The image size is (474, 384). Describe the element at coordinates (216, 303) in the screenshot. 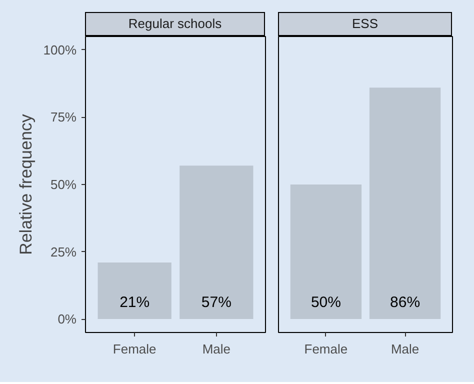

I see `data-label: 57%` at that location.